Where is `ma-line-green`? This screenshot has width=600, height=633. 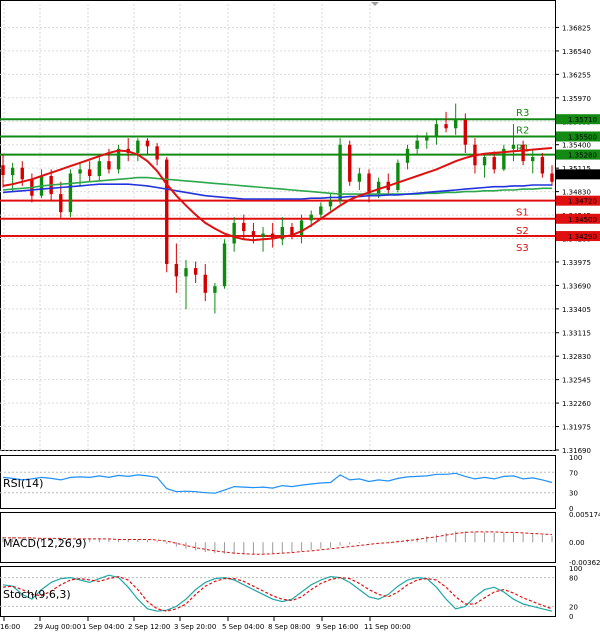 ma-line-green is located at coordinates (277, 185).